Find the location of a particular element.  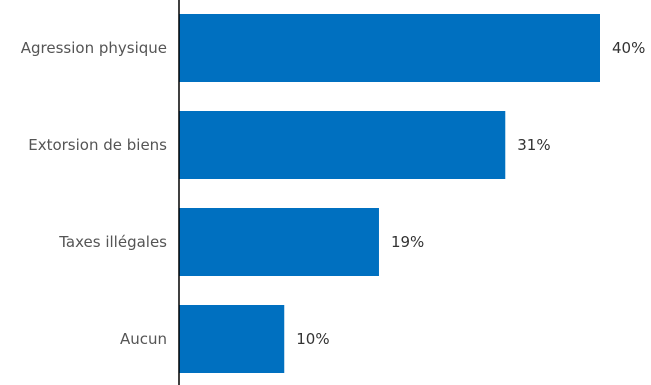

category-label-3: Aucun is located at coordinates (143, 339).